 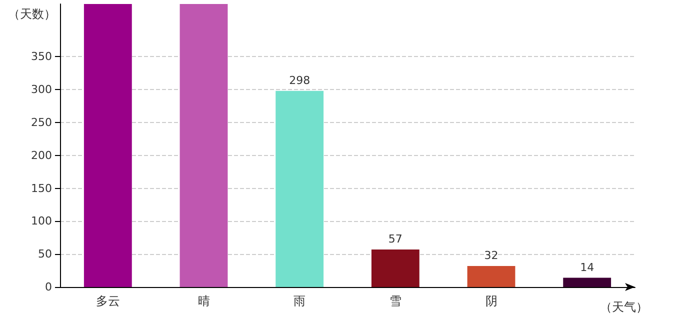 I want to click on y-tick-label: 100, so click(x=41, y=221).